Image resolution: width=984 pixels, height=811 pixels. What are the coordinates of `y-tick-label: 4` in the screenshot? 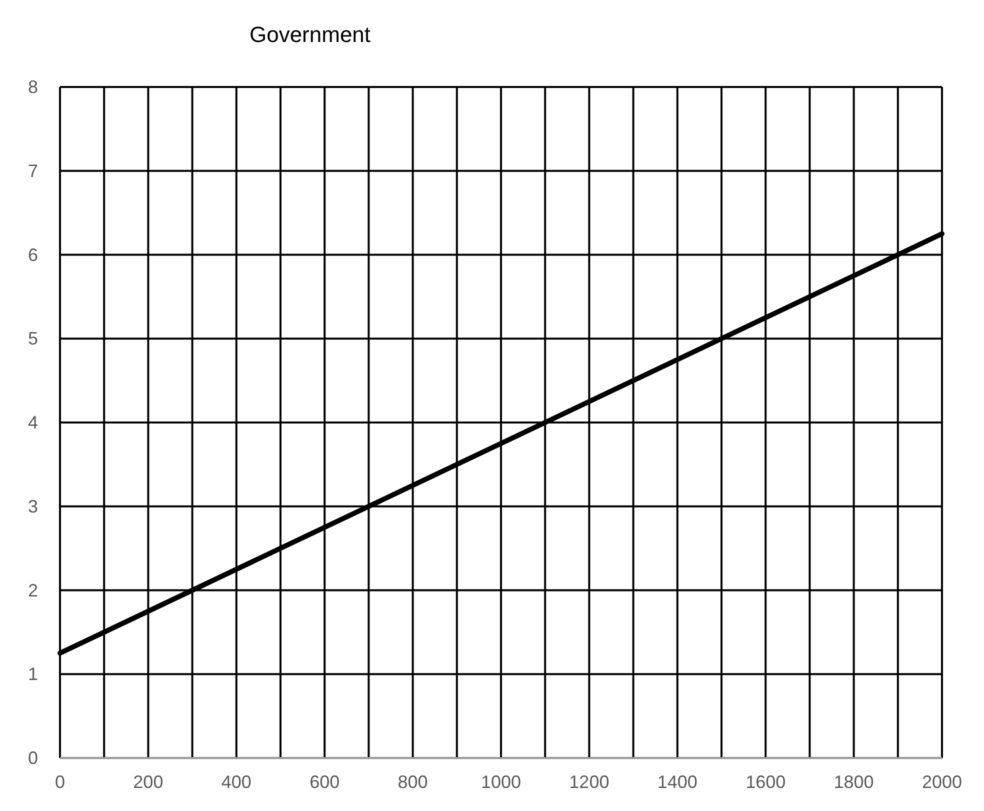 It's located at (33, 422).